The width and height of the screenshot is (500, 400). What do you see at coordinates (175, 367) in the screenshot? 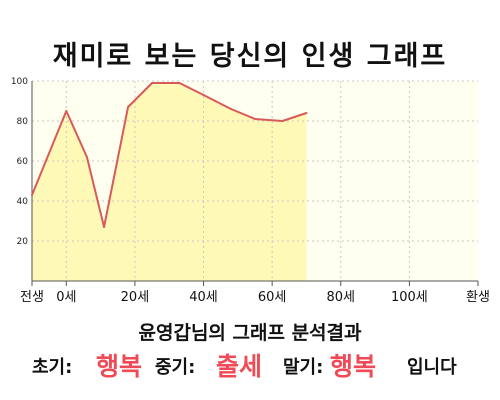
I see `mid-label: 중기:` at bounding box center [175, 367].